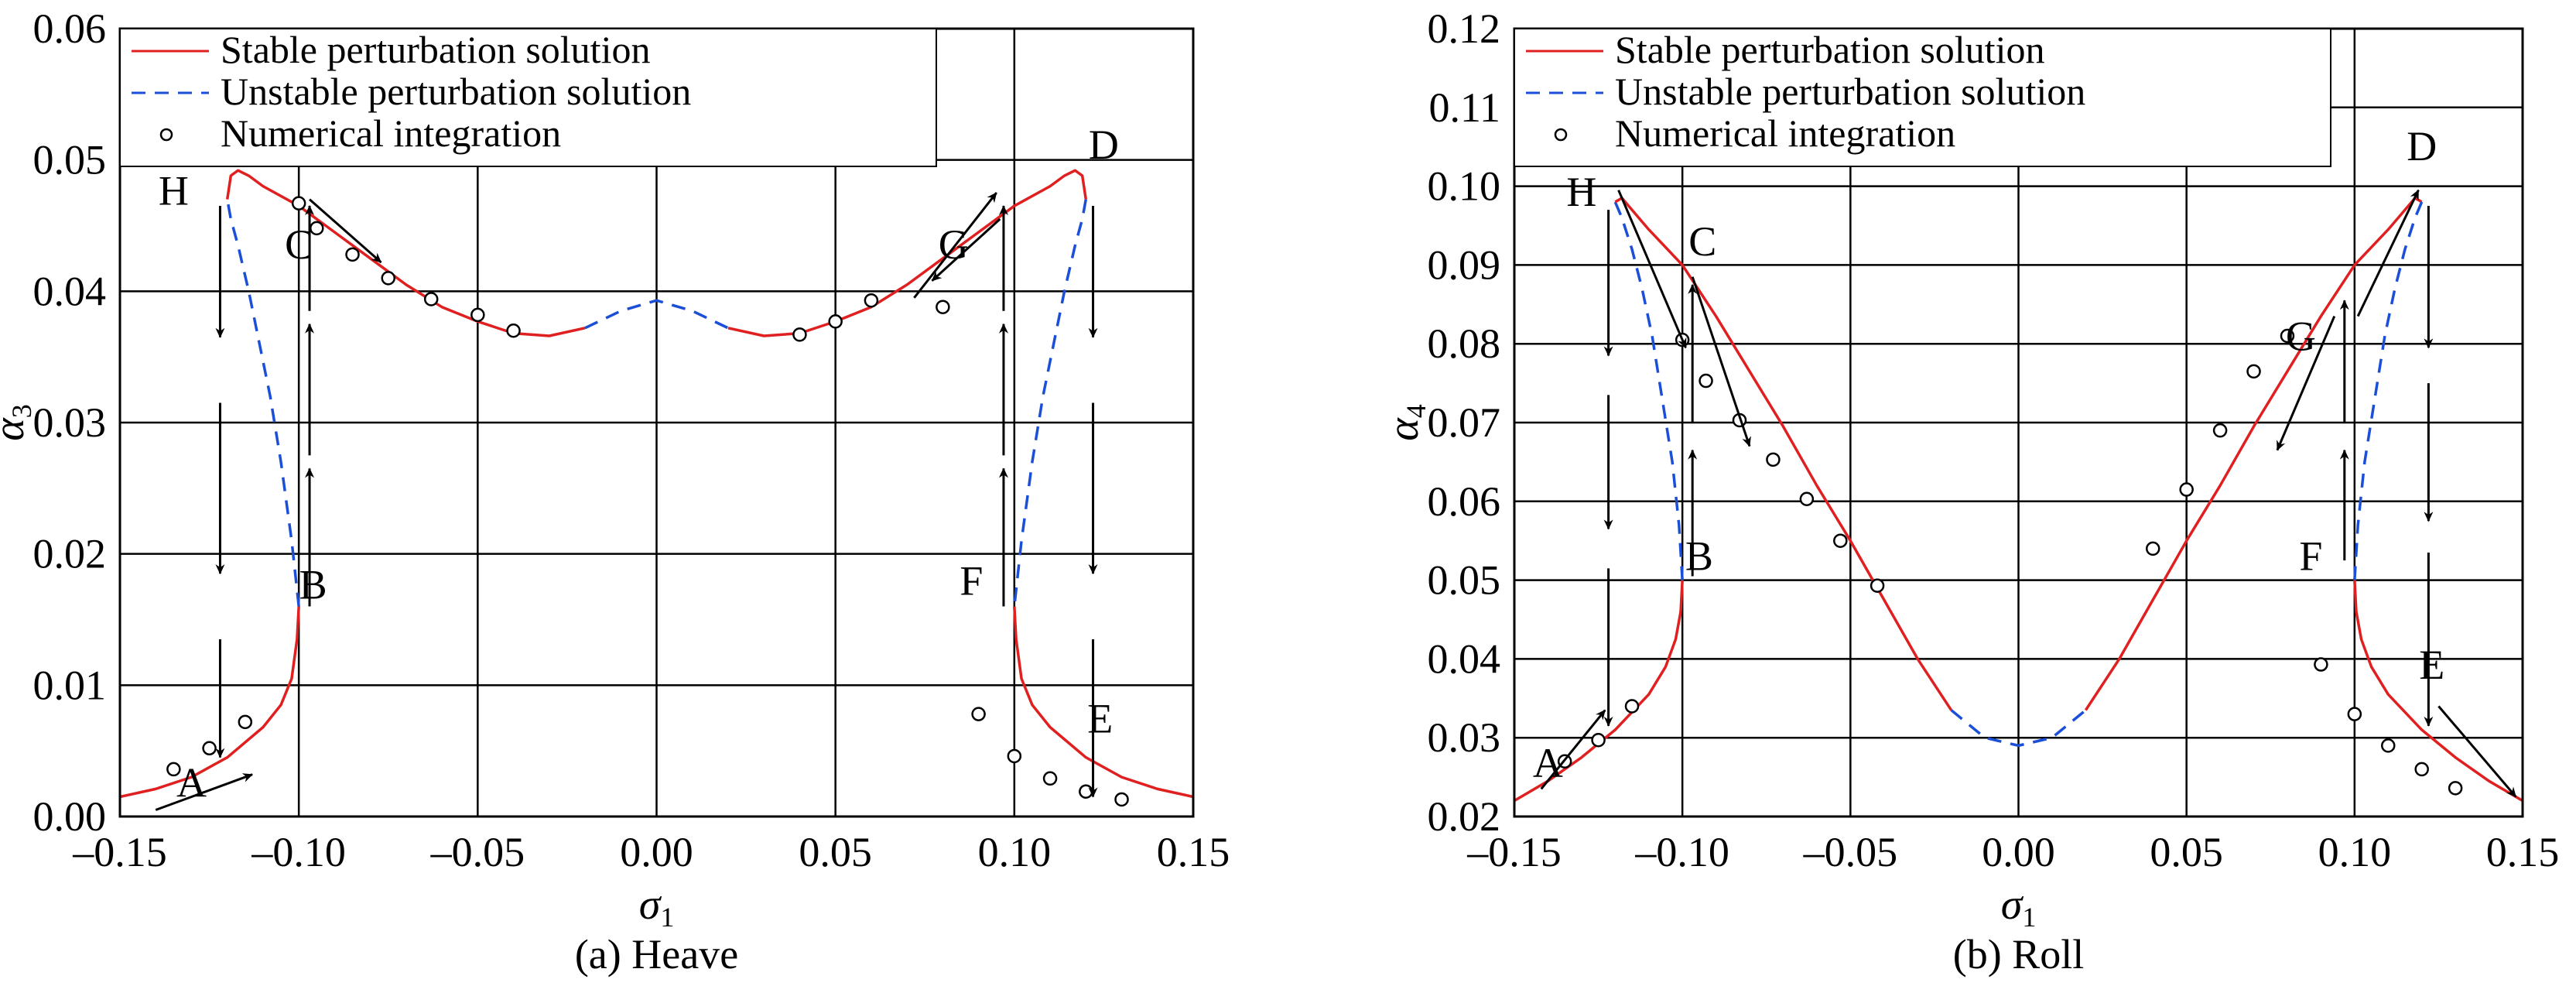 This screenshot has width=2576, height=986. I want to click on x-tick-label: –0.10, so click(299, 852).